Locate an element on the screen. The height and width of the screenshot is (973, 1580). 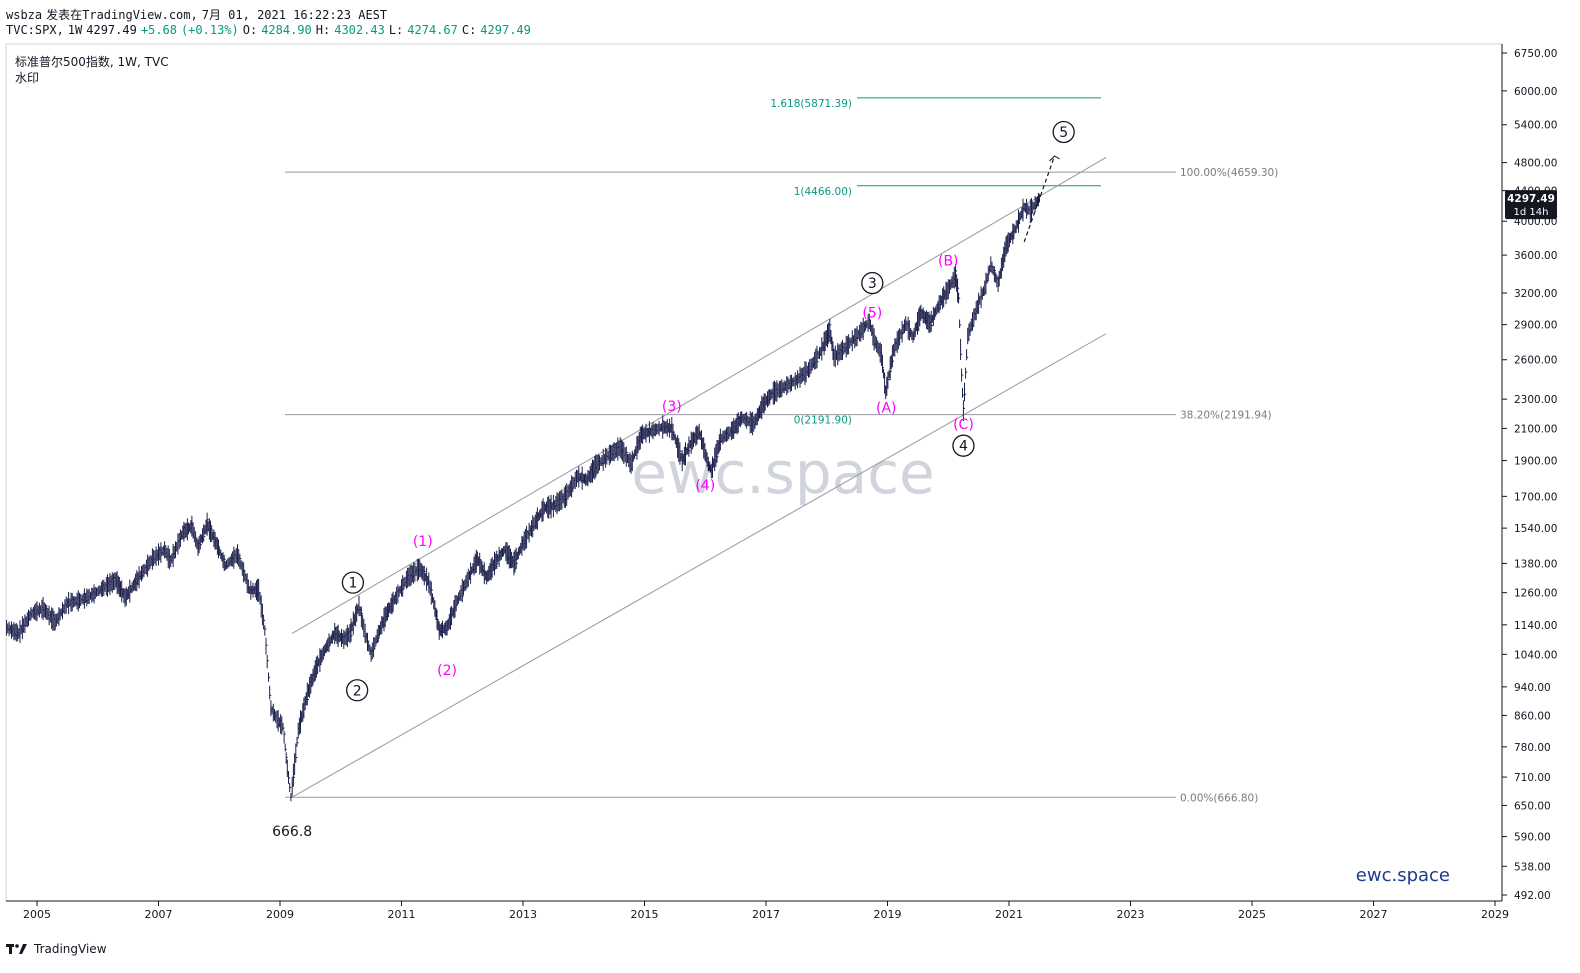
y-tick-label: 5400.00 is located at coordinates (1535, 126).